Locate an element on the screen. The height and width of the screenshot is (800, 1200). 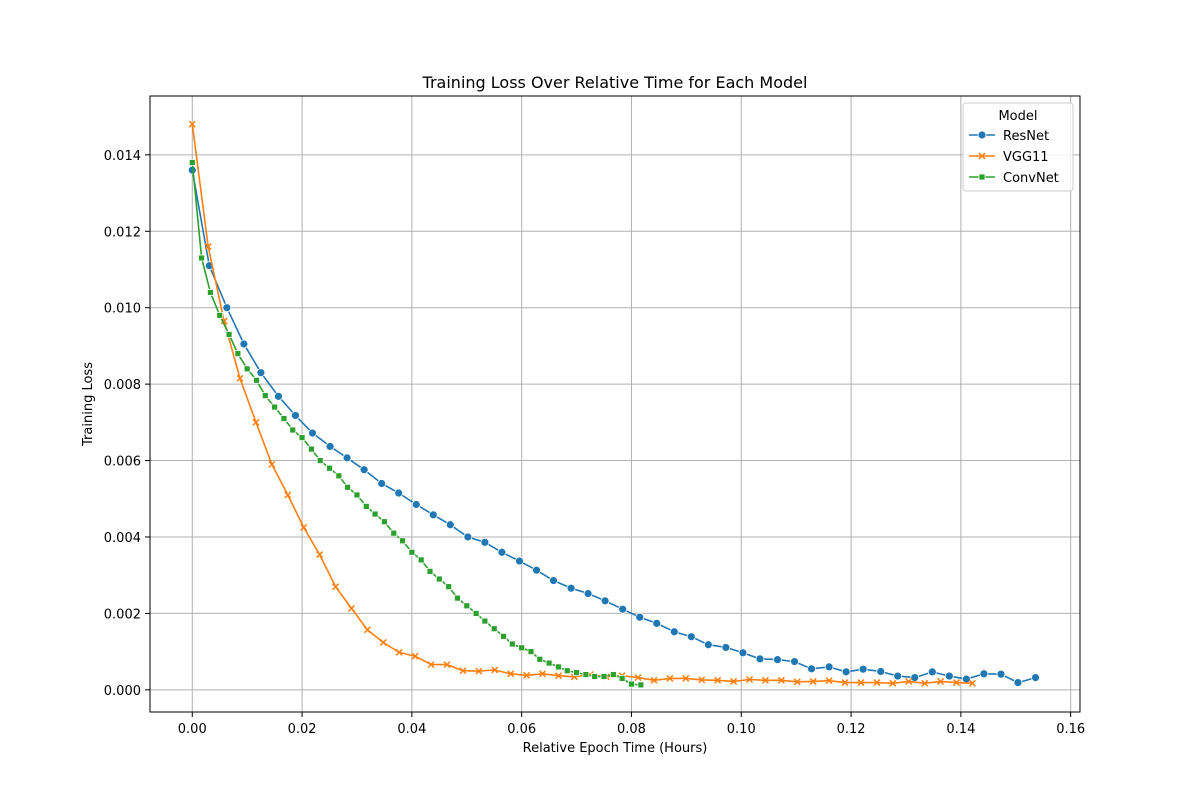
x-tick-label: 0.00 is located at coordinates (192, 729).